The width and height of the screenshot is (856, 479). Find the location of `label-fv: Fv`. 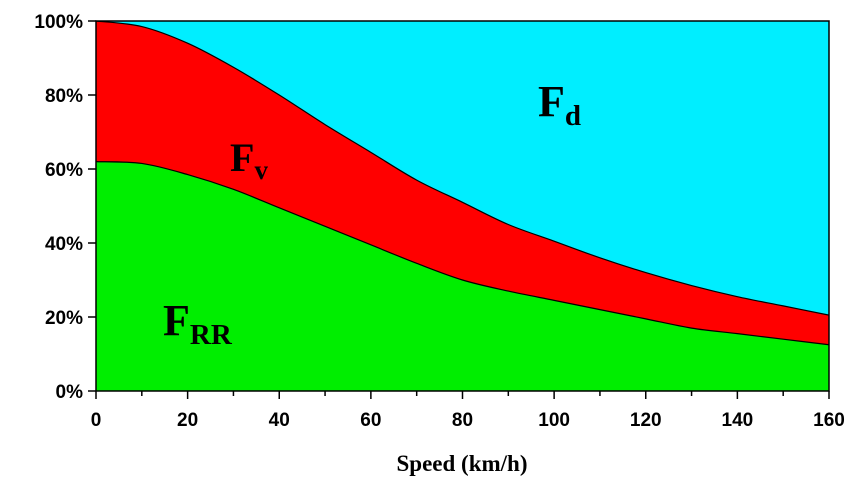

label-fv: Fv is located at coordinates (249, 160).